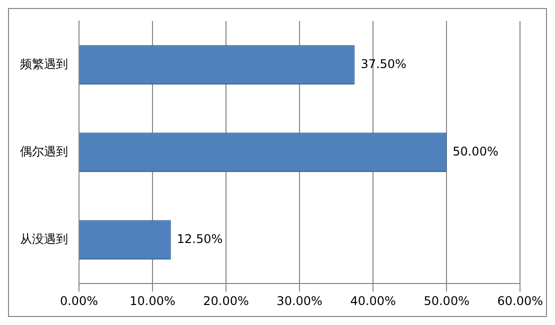 The height and width of the screenshot is (325, 555). Describe the element at coordinates (383, 63) in the screenshot. I see `data-label: 37.50%` at that location.